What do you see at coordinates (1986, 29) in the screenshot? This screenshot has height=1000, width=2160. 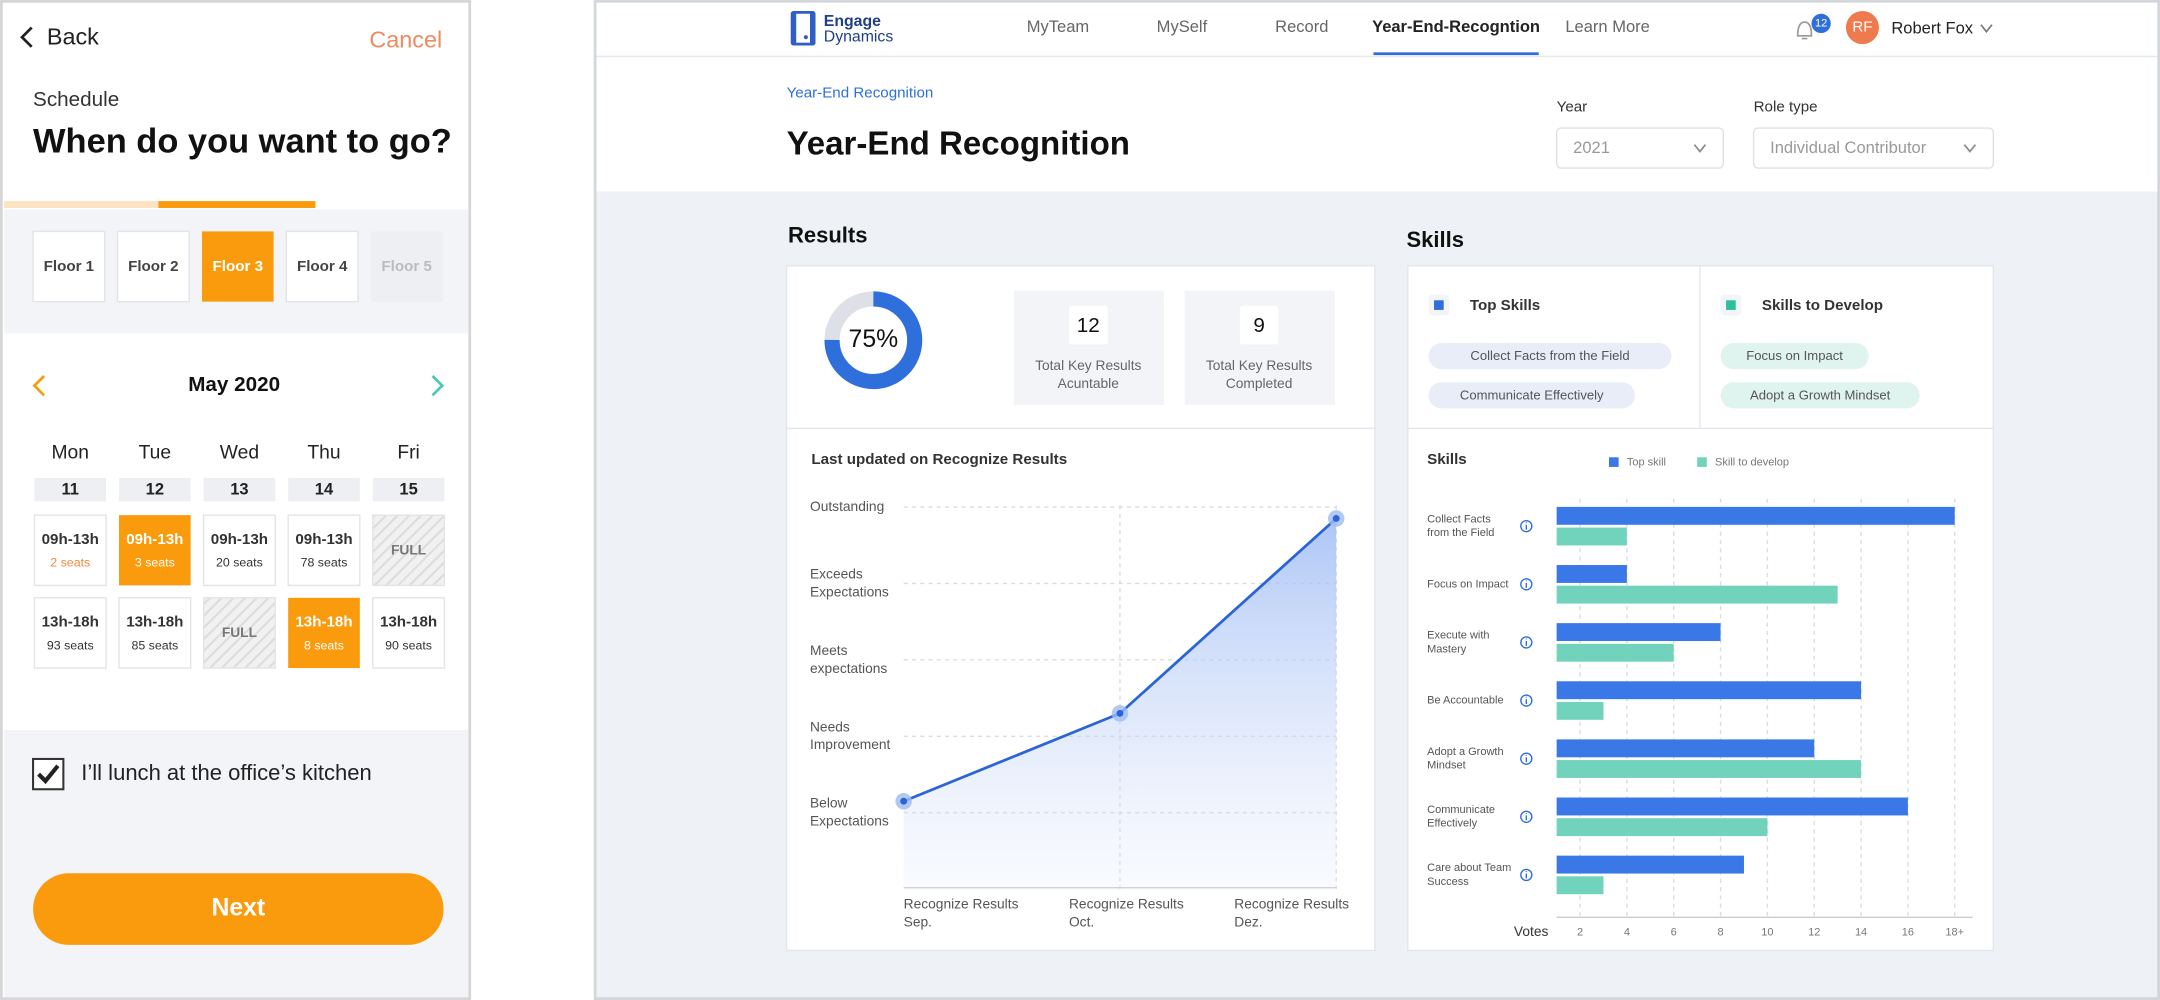 I see `user-menu-chevron` at bounding box center [1986, 29].